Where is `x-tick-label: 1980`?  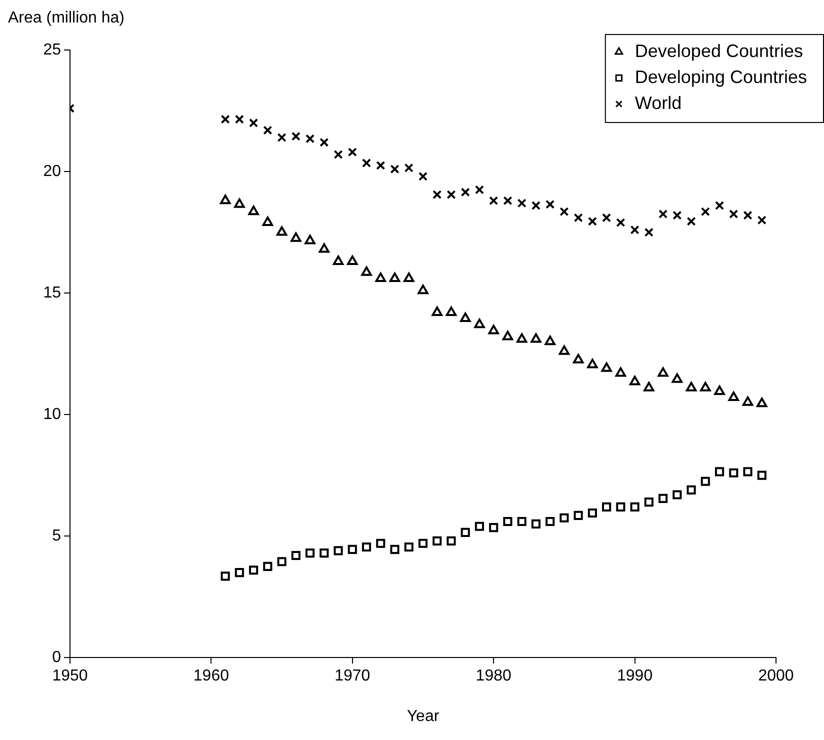
x-tick-label: 1980 is located at coordinates (494, 676).